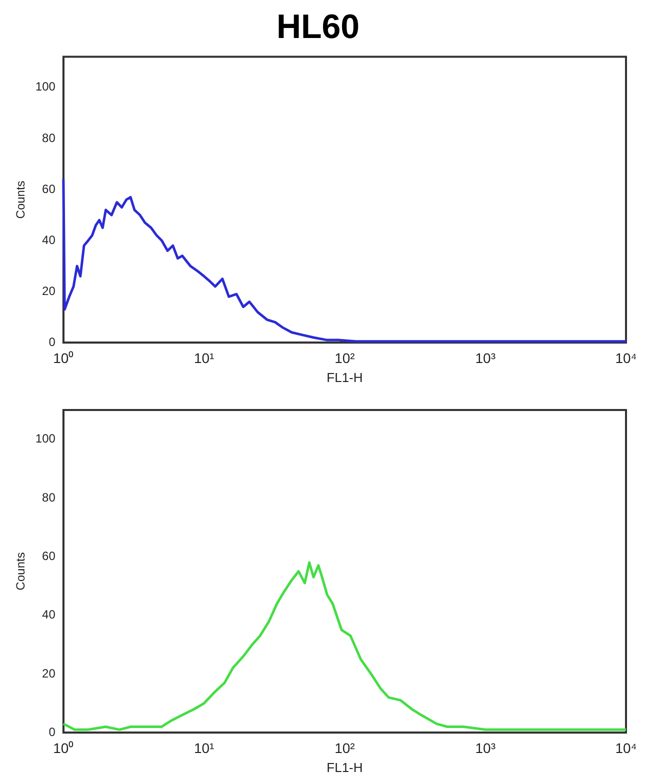 Image resolution: width=650 pixels, height=782 pixels. What do you see at coordinates (318, 27) in the screenshot?
I see `chart-title: HL60` at bounding box center [318, 27].